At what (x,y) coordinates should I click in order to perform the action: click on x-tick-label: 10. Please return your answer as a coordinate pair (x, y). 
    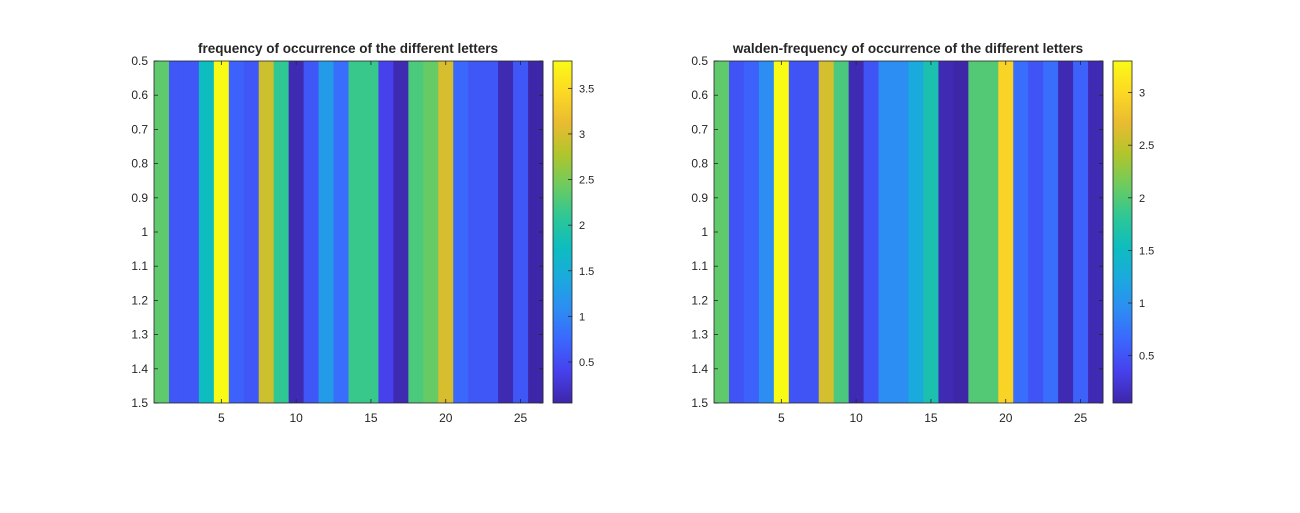
    Looking at the image, I should click on (856, 418).